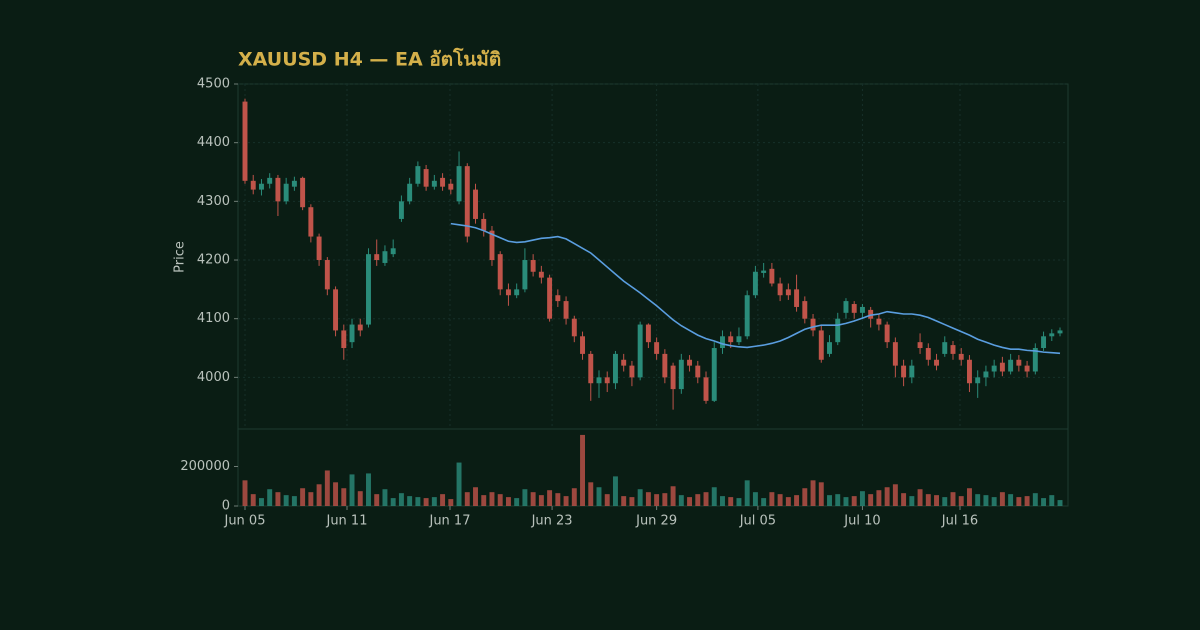 The width and height of the screenshot is (1200, 630). Describe the element at coordinates (369, 59) in the screenshot. I see `chart-title: XAUUSD H4 — EA อัตโนมัติ` at that location.